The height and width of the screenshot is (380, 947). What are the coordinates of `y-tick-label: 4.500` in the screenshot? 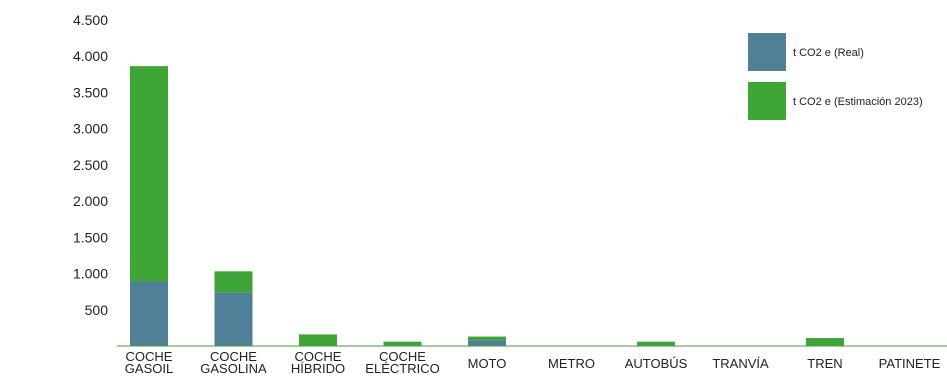 It's located at (90, 20).